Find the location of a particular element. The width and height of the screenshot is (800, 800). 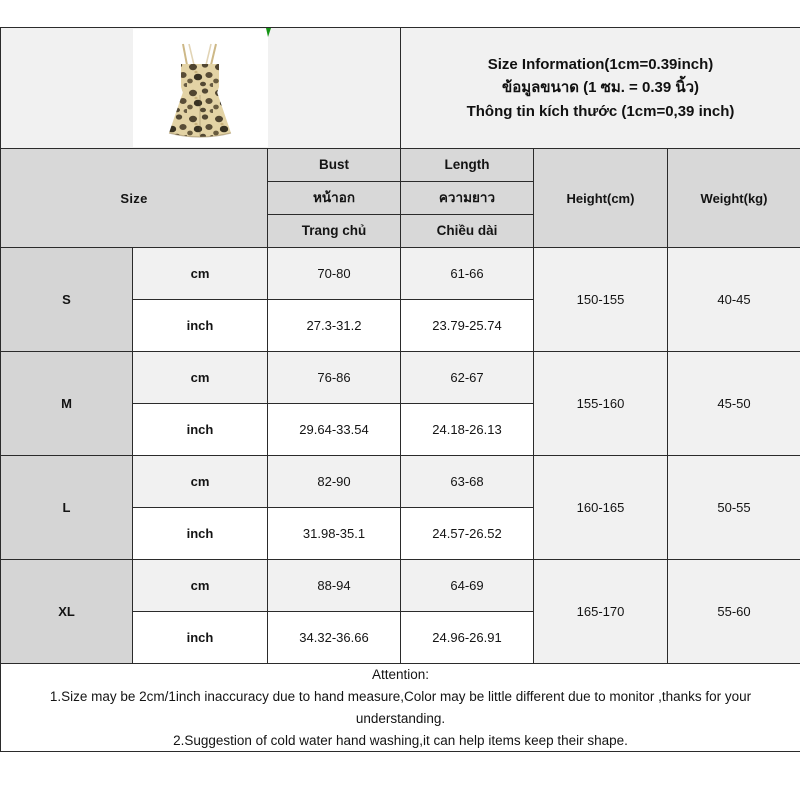

header-length-th: ความยาว is located at coordinates (467, 198).